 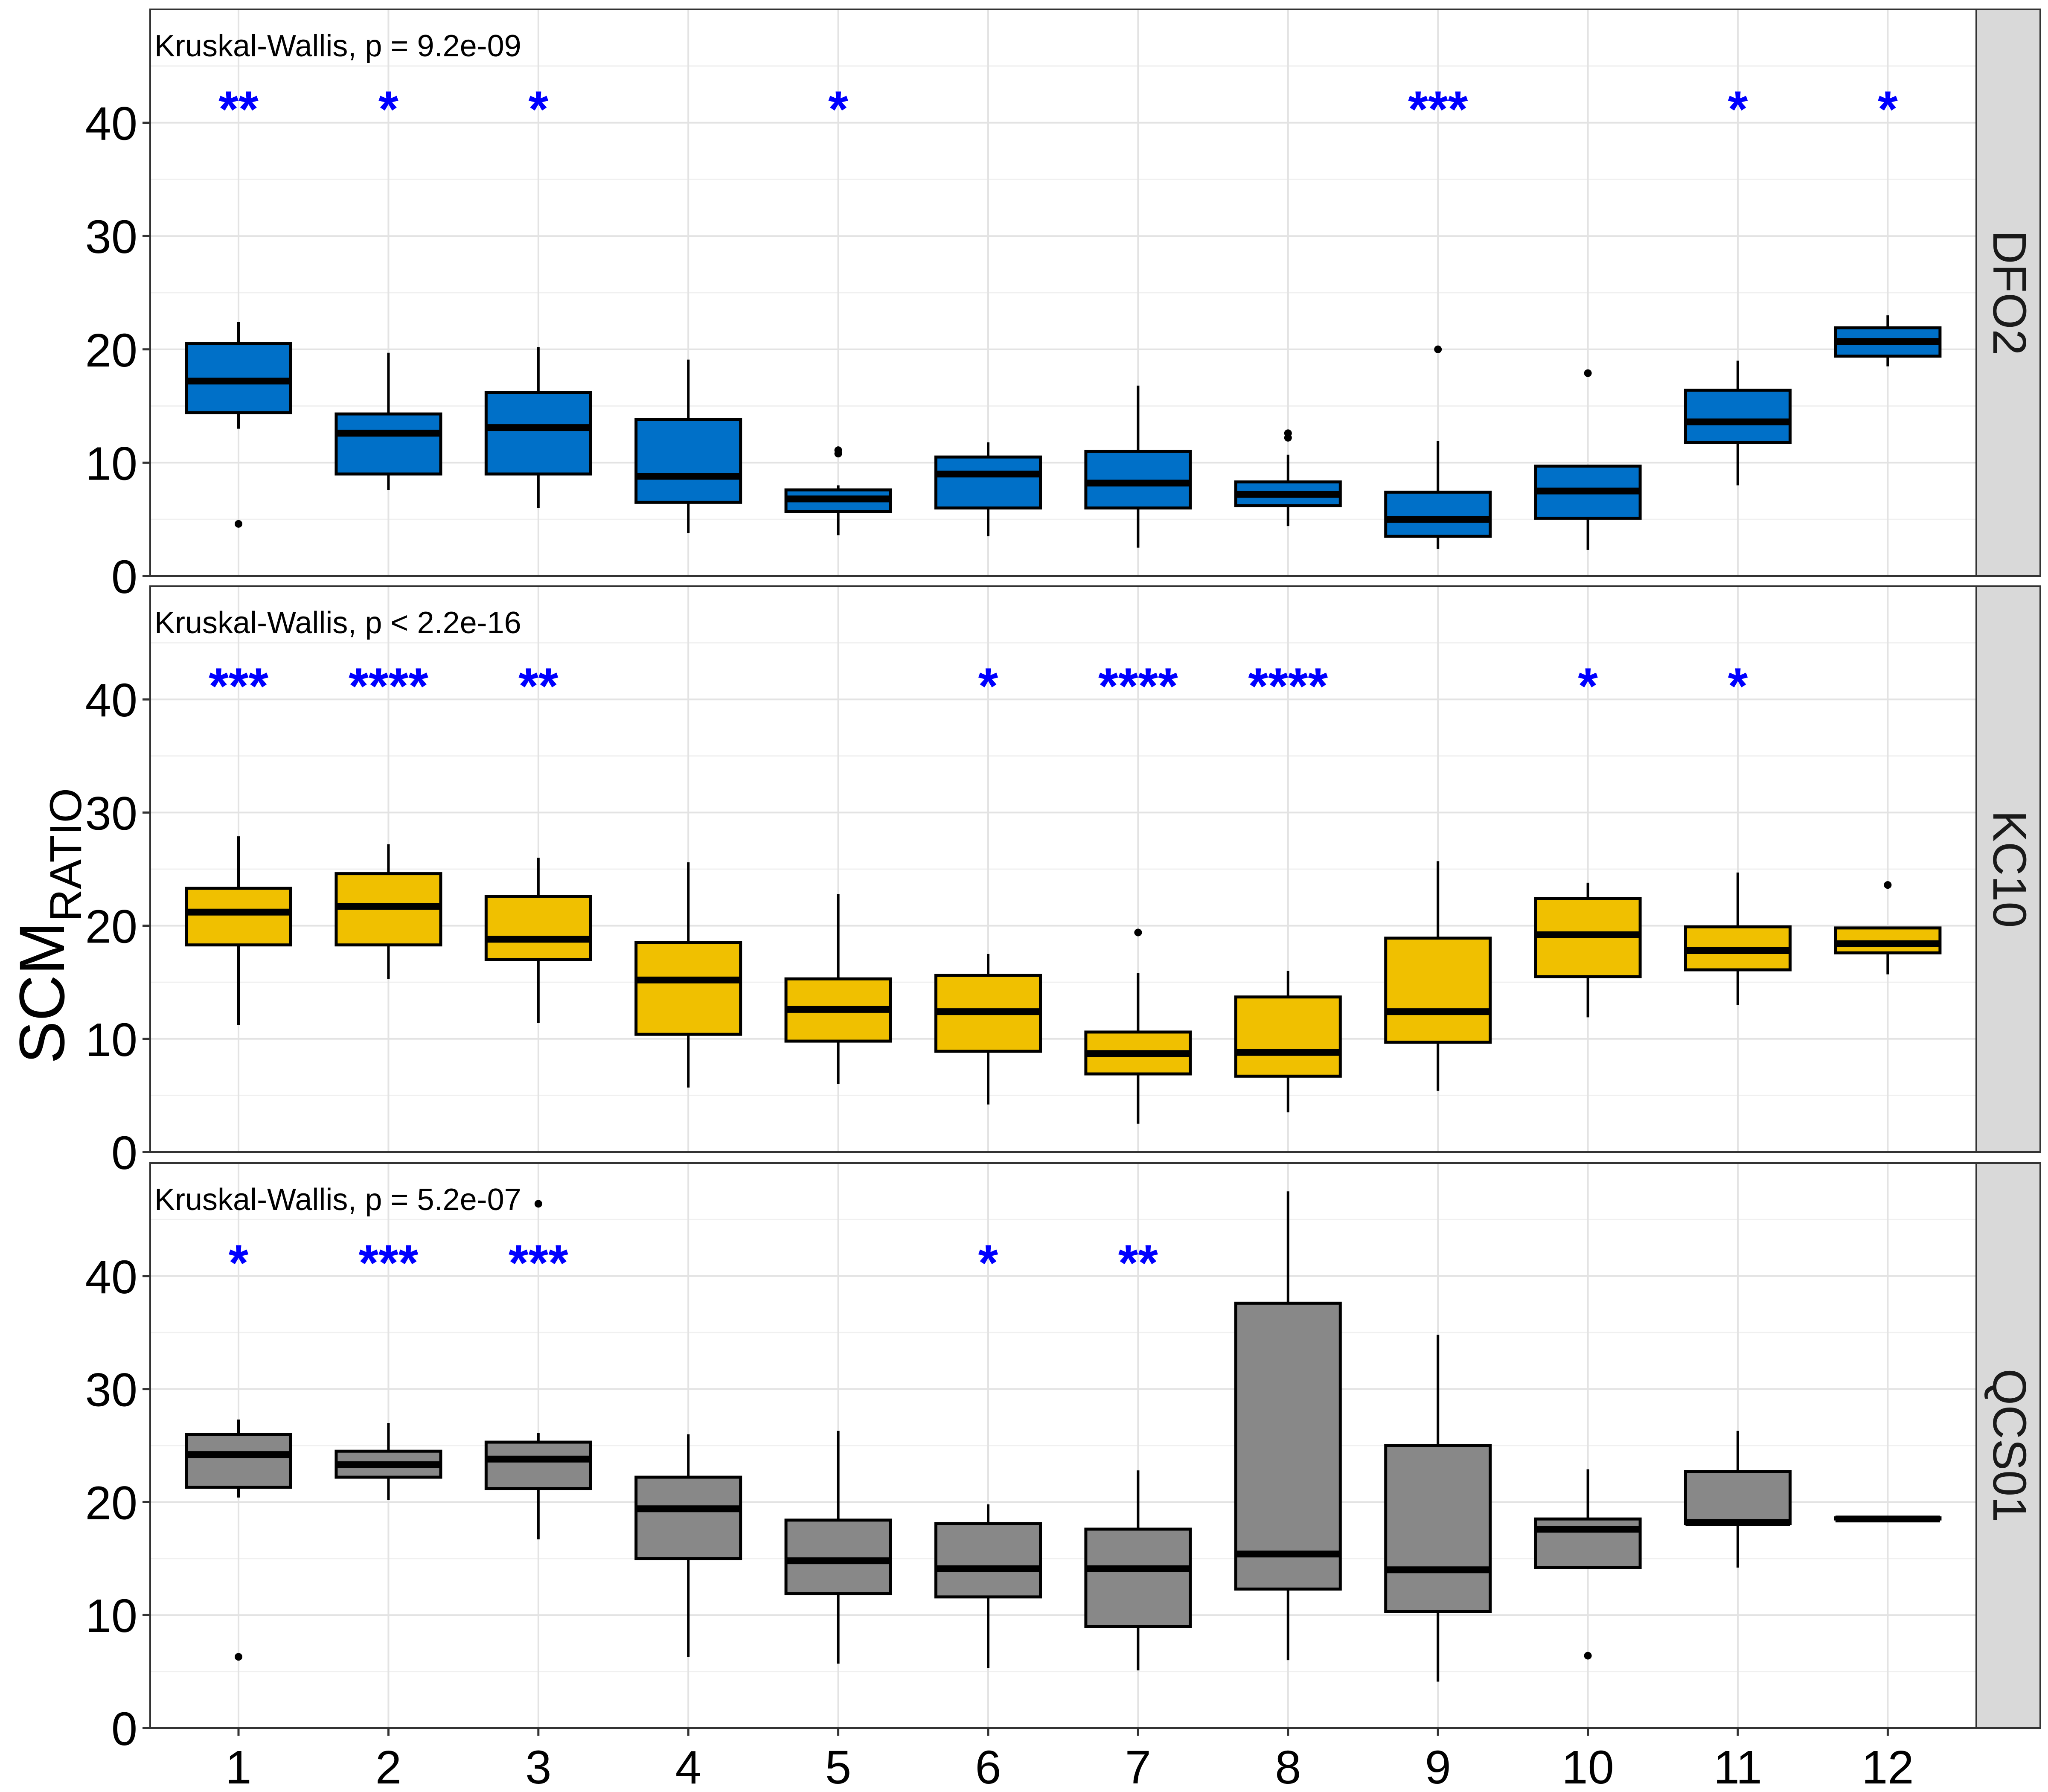 What do you see at coordinates (388, 1766) in the screenshot?
I see `x-tick-label: 2` at bounding box center [388, 1766].